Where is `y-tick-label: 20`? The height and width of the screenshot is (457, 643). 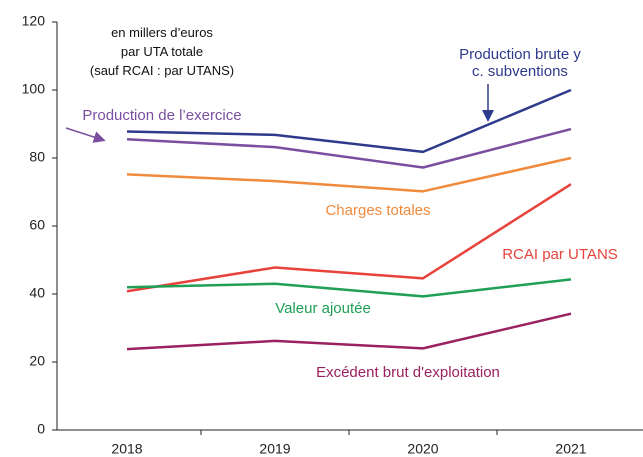 y-tick-label: 20 is located at coordinates (37, 361).